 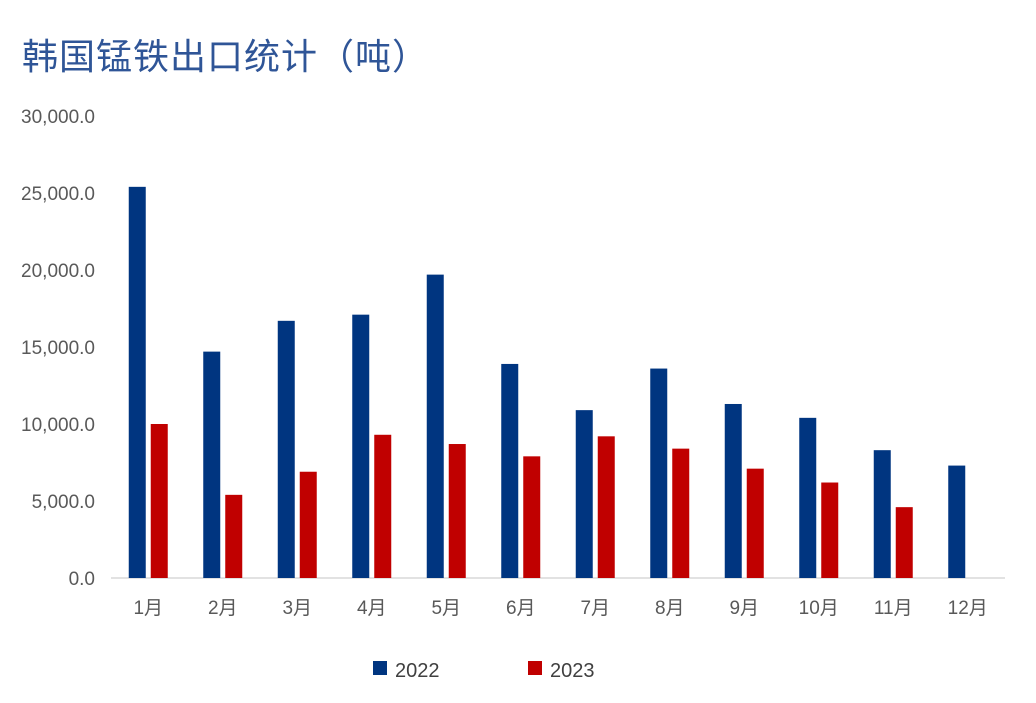 What do you see at coordinates (58, 425) in the screenshot?
I see `y-tick-label: 10,000.0` at bounding box center [58, 425].